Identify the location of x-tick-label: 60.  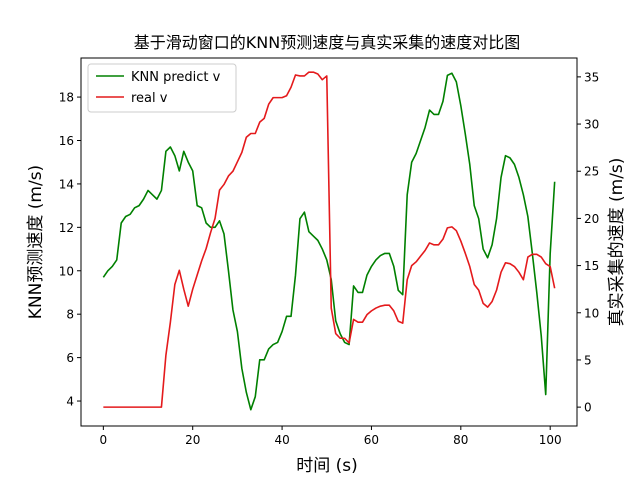
(371, 440).